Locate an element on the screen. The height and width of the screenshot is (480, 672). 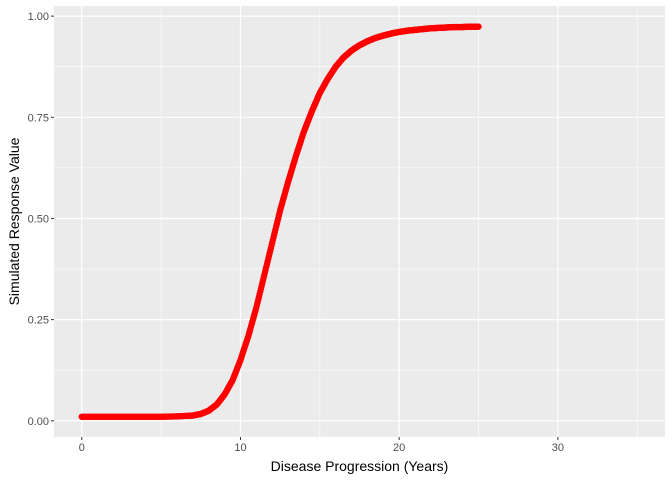
x-axis-title: Disease Progression (Years) is located at coordinates (360, 466).